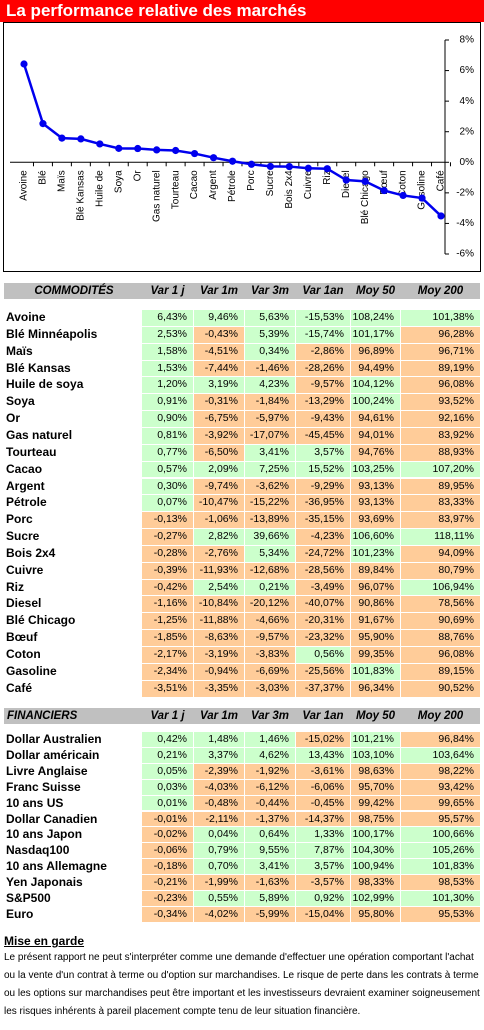  What do you see at coordinates (467, 131) in the screenshot?
I see `y-tick-label: 2%` at bounding box center [467, 131].